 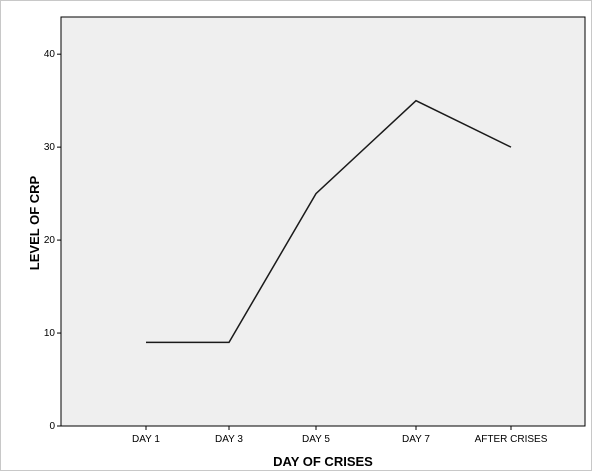 I want to click on x-tick-label: AFTER CRISES, so click(x=511, y=439).